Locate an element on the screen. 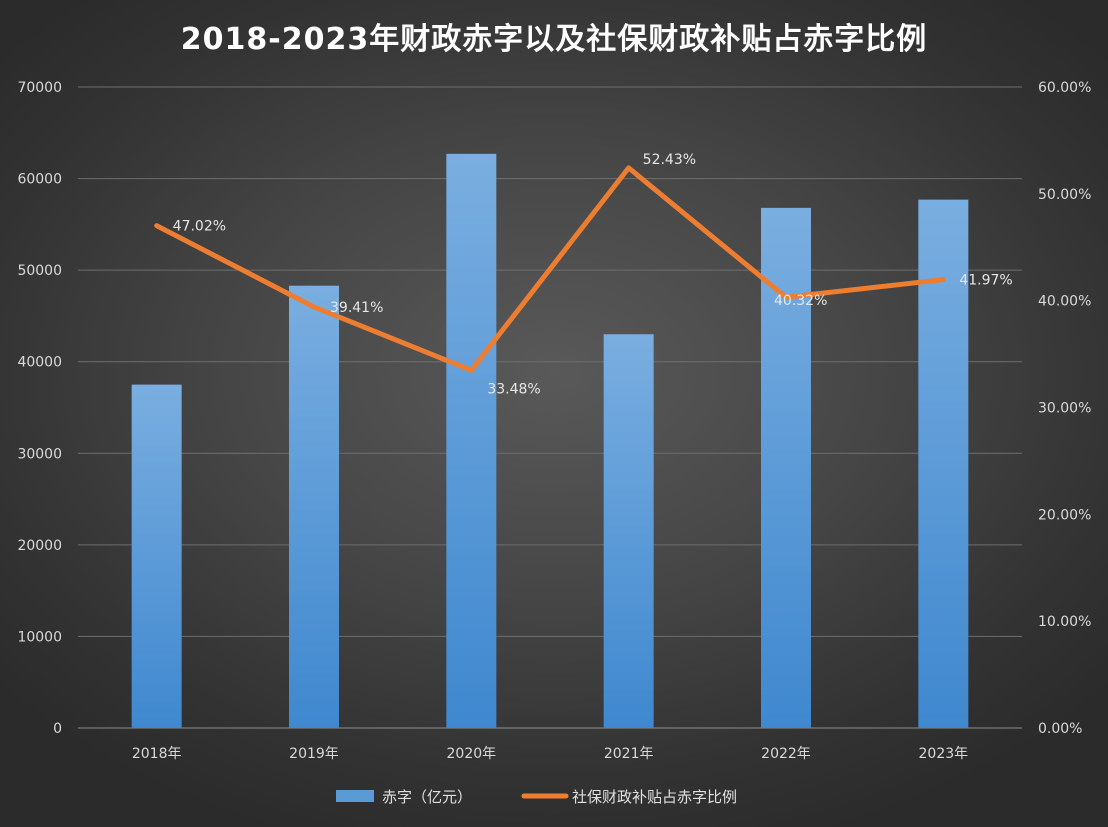 The image size is (1108, 827). x-tick-label: 2023年 is located at coordinates (944, 754).